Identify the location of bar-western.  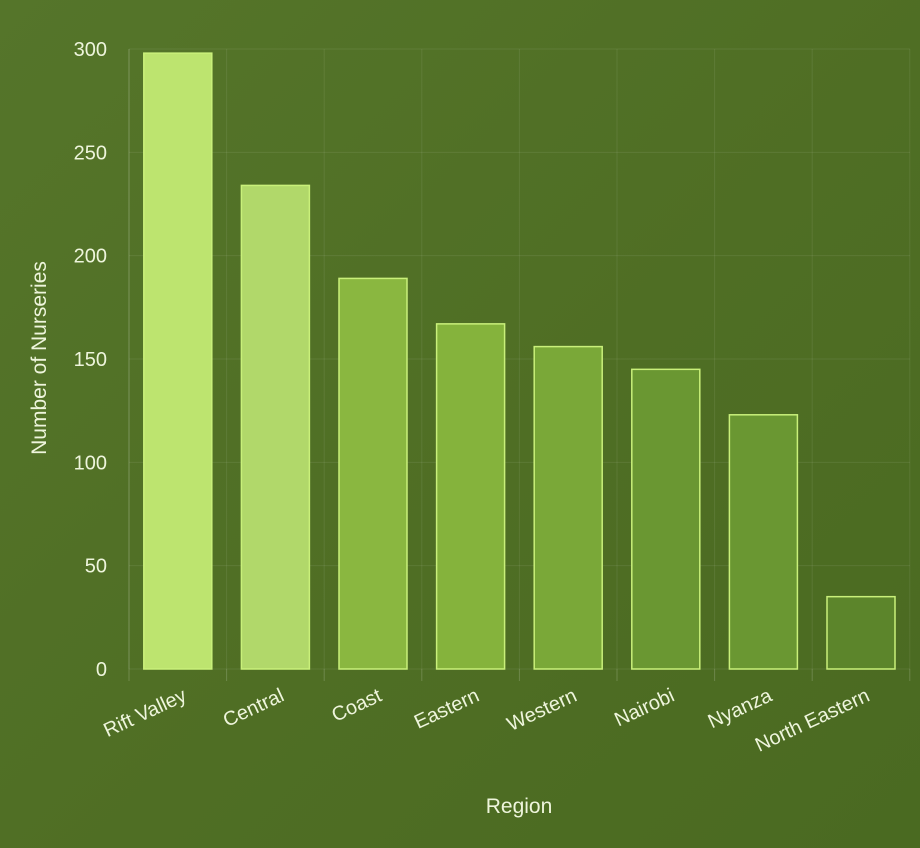
(568, 507).